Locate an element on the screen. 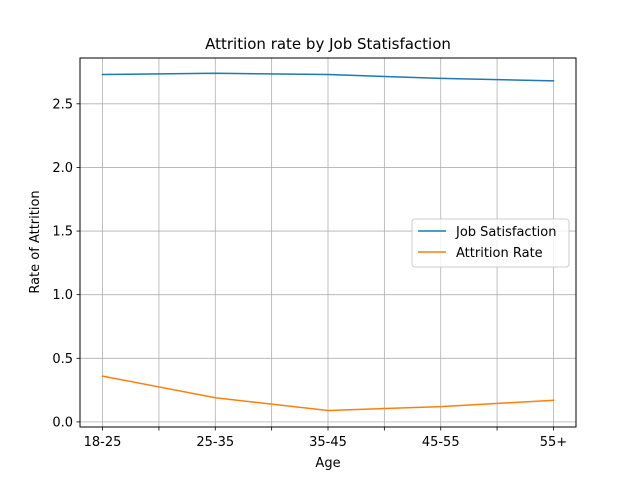 Image resolution: width=640 pixels, height=480 pixels. x-tick-label-0: 18-25 is located at coordinates (103, 442).